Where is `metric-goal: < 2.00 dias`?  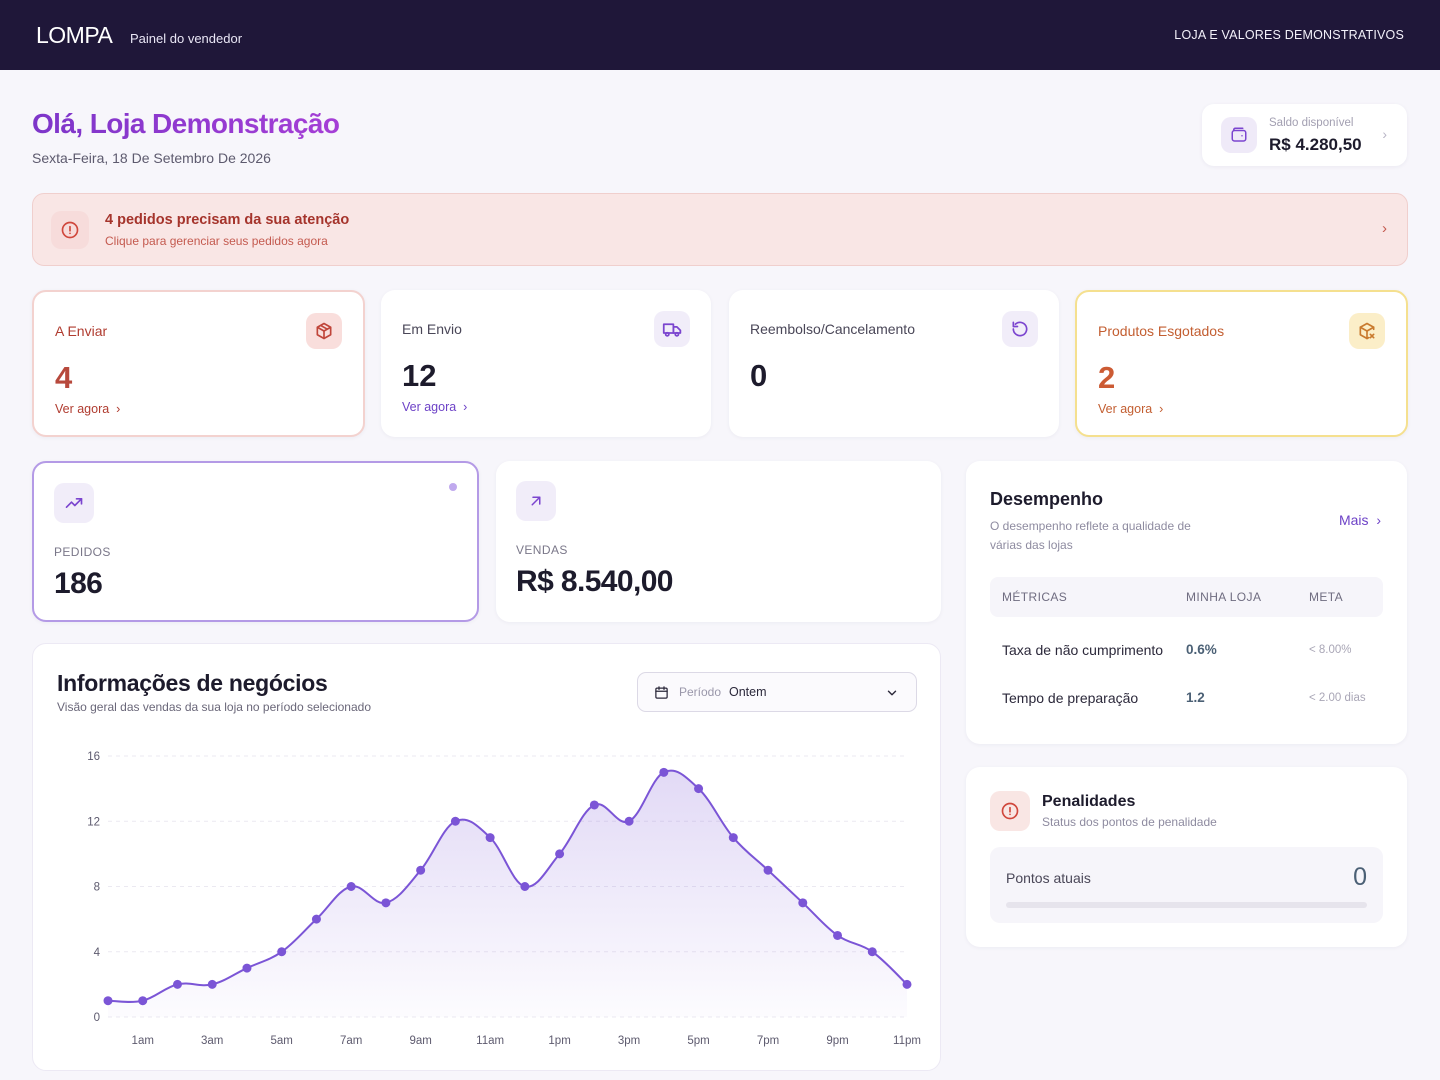 metric-goal: < 2.00 dias is located at coordinates (1337, 698).